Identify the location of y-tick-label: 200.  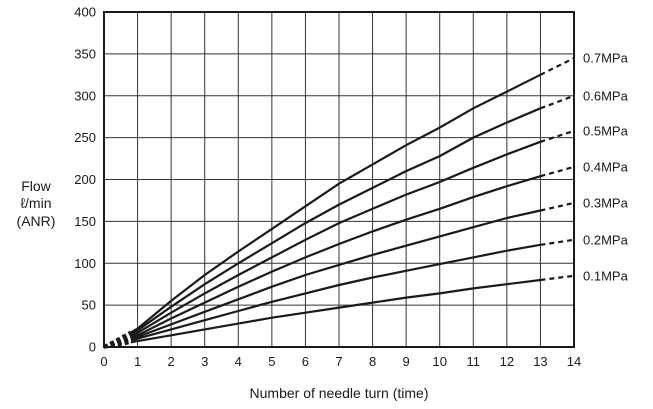
(85, 179).